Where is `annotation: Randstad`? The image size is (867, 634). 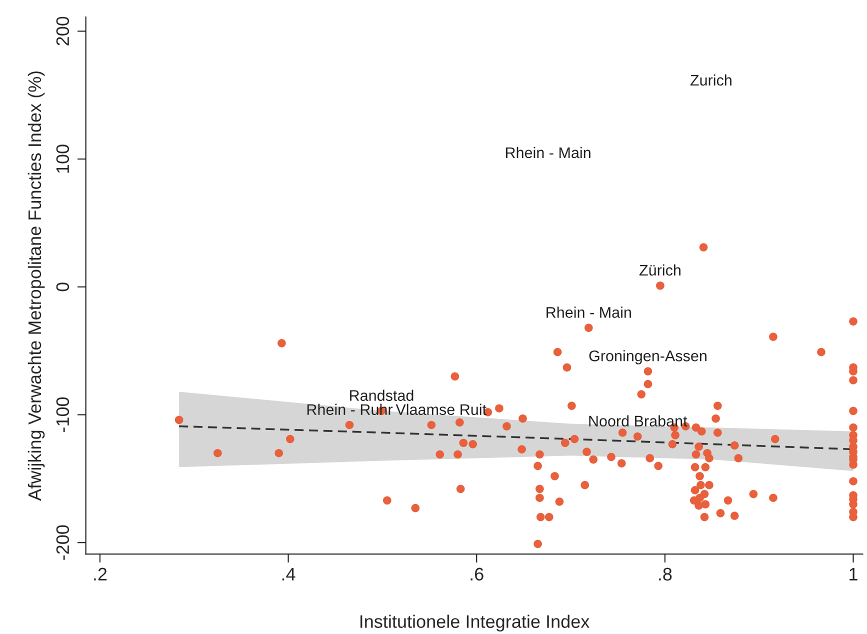
annotation: Randstad is located at coordinates (382, 395).